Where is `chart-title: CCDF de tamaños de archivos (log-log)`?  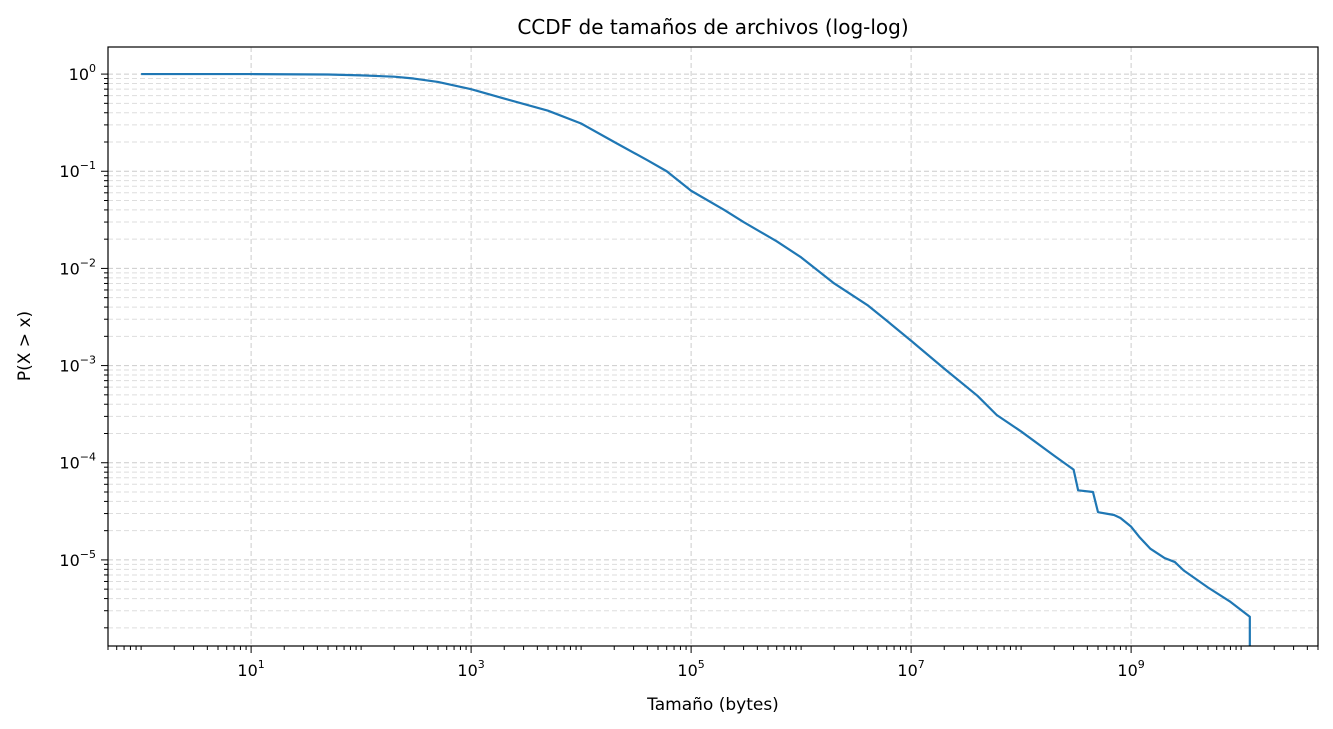
chart-title: CCDF de tamaños de archivos (log-log) is located at coordinates (712, 27).